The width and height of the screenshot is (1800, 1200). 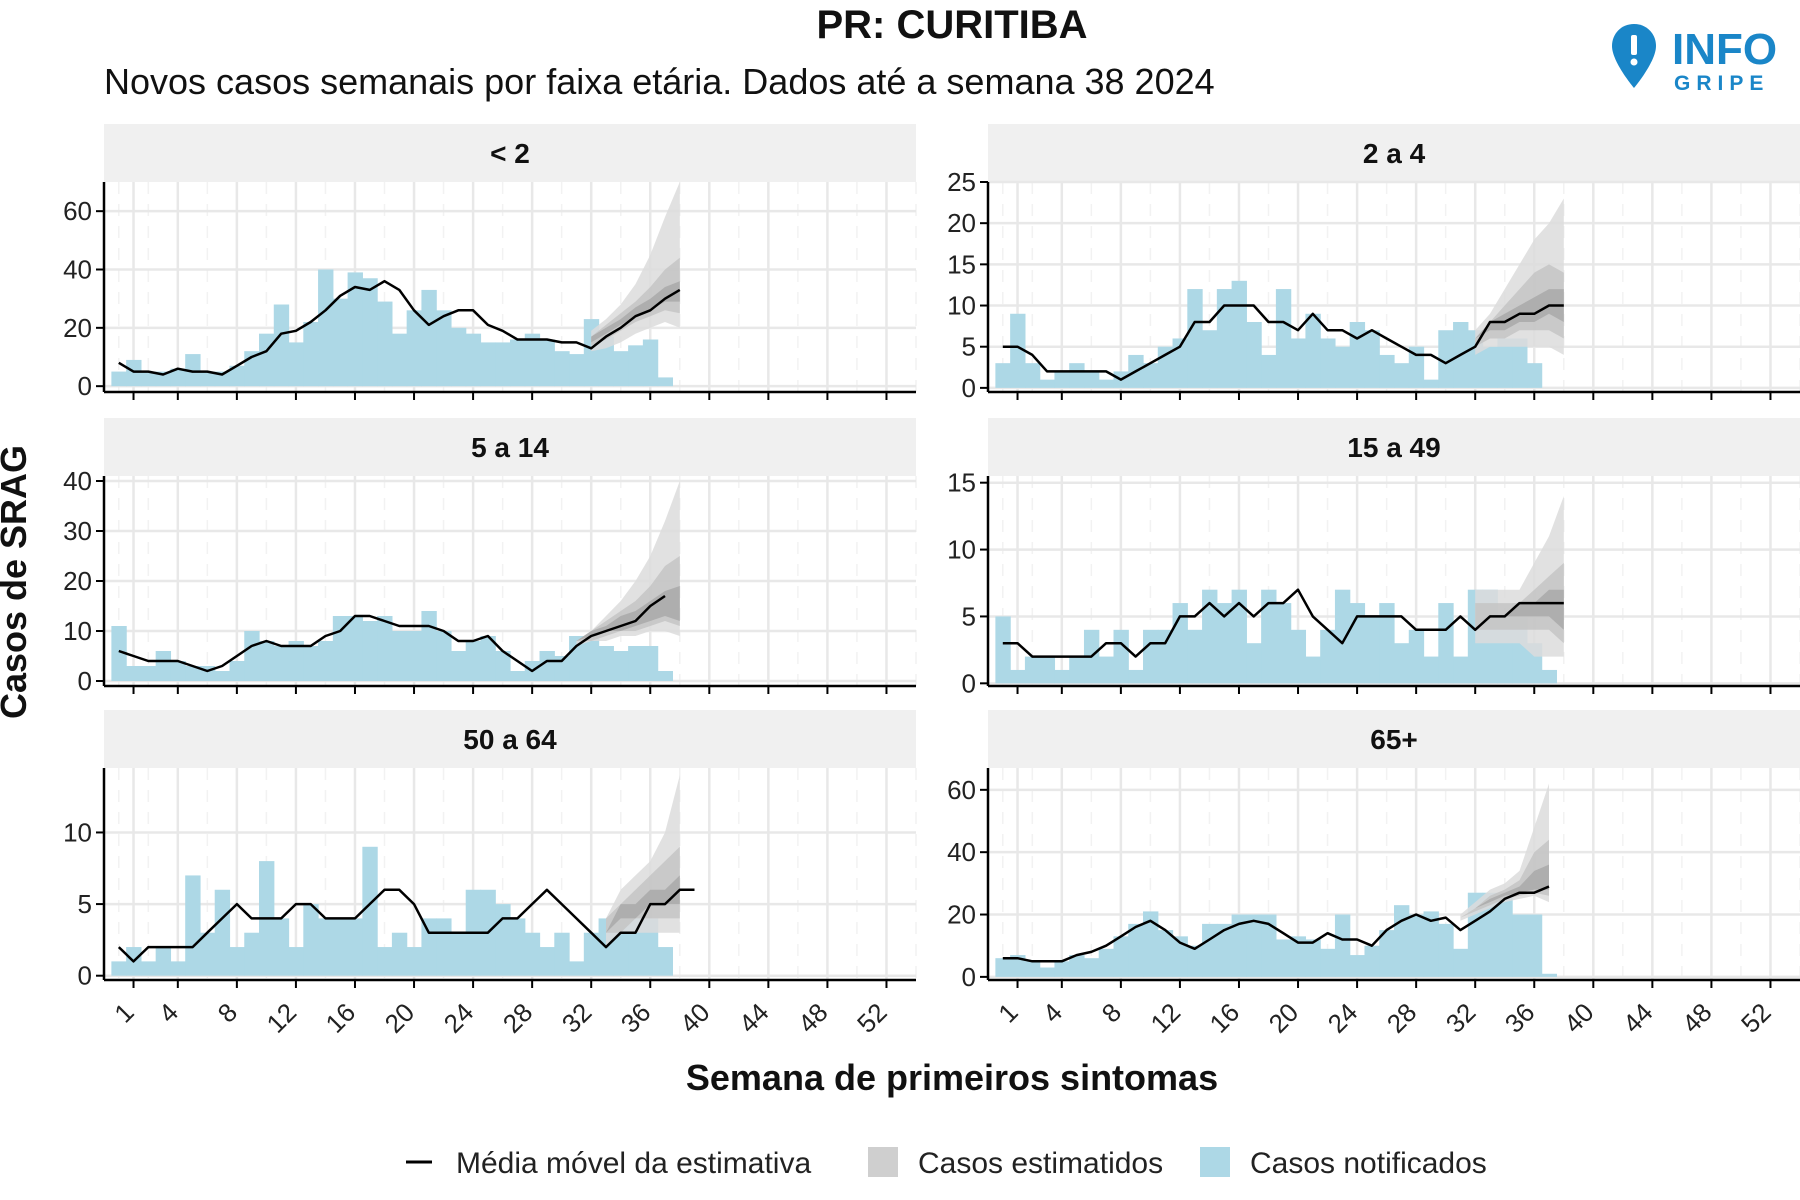 I want to click on location-pin-icon, so click(x=1634, y=56).